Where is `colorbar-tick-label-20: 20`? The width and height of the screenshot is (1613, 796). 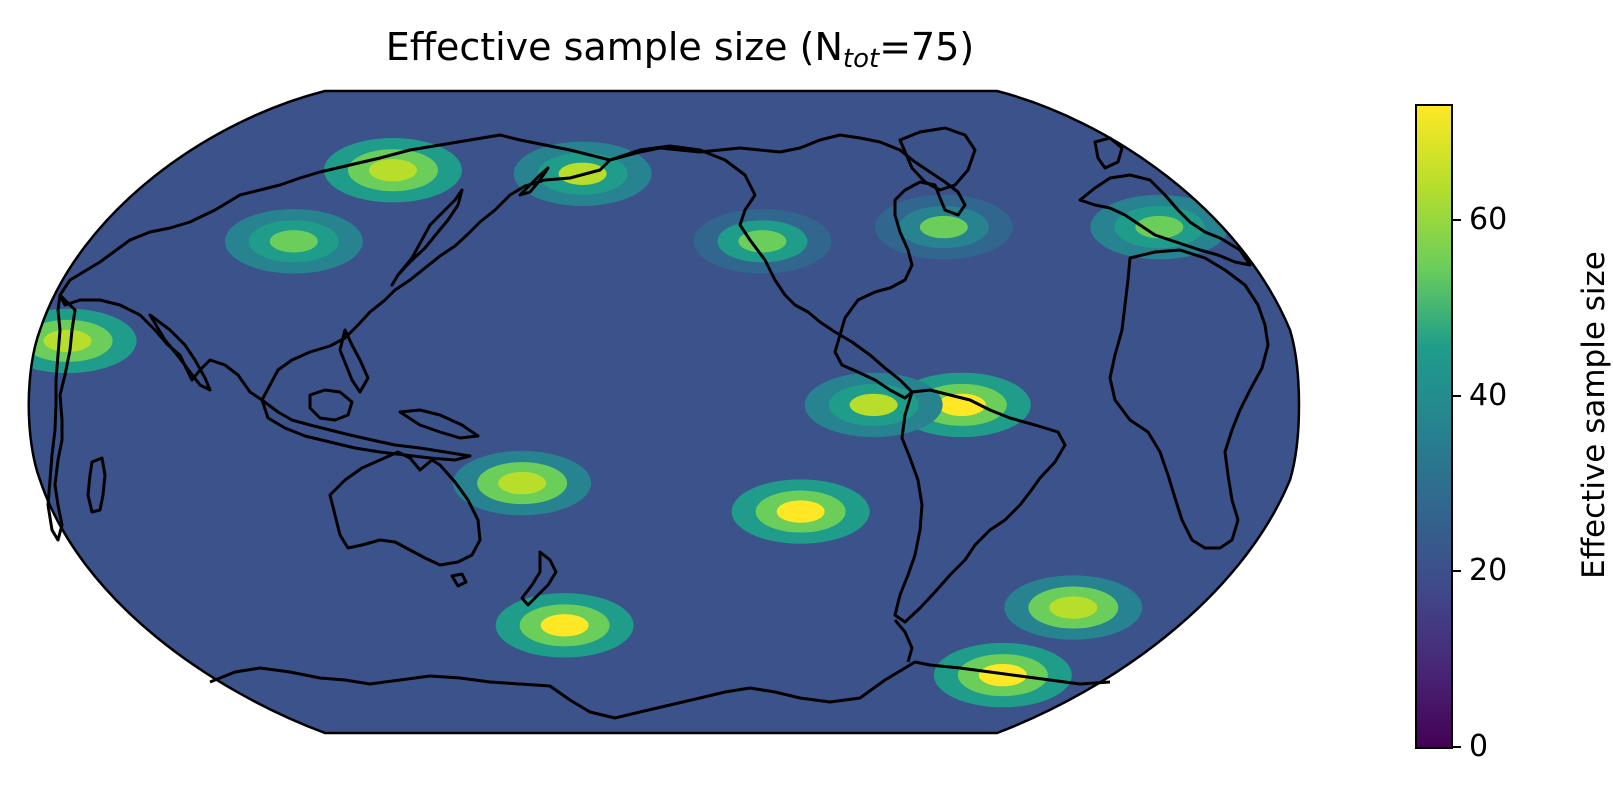 colorbar-tick-label-20: 20 is located at coordinates (1488, 571).